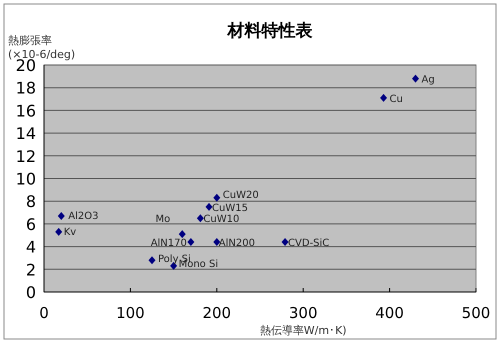  Describe the element at coordinates (44, 313) in the screenshot. I see `x-tick-label: 0` at that location.